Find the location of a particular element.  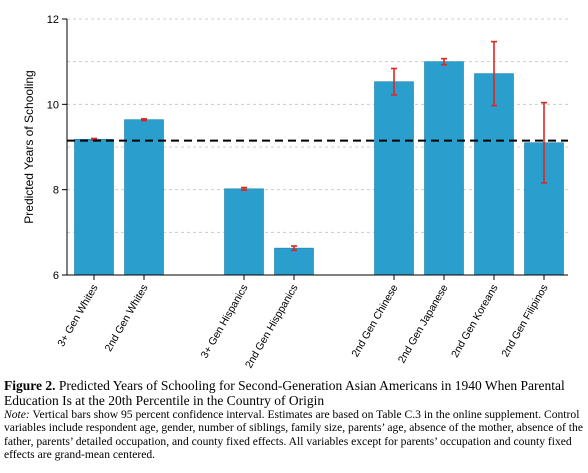

y-tick-label: 10 is located at coordinates (53, 105).